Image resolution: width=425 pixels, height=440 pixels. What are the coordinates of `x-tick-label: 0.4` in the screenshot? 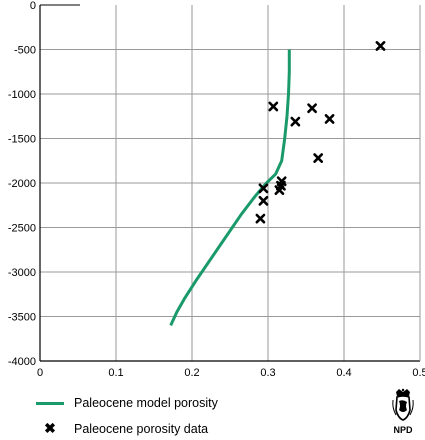 It's located at (343, 373).